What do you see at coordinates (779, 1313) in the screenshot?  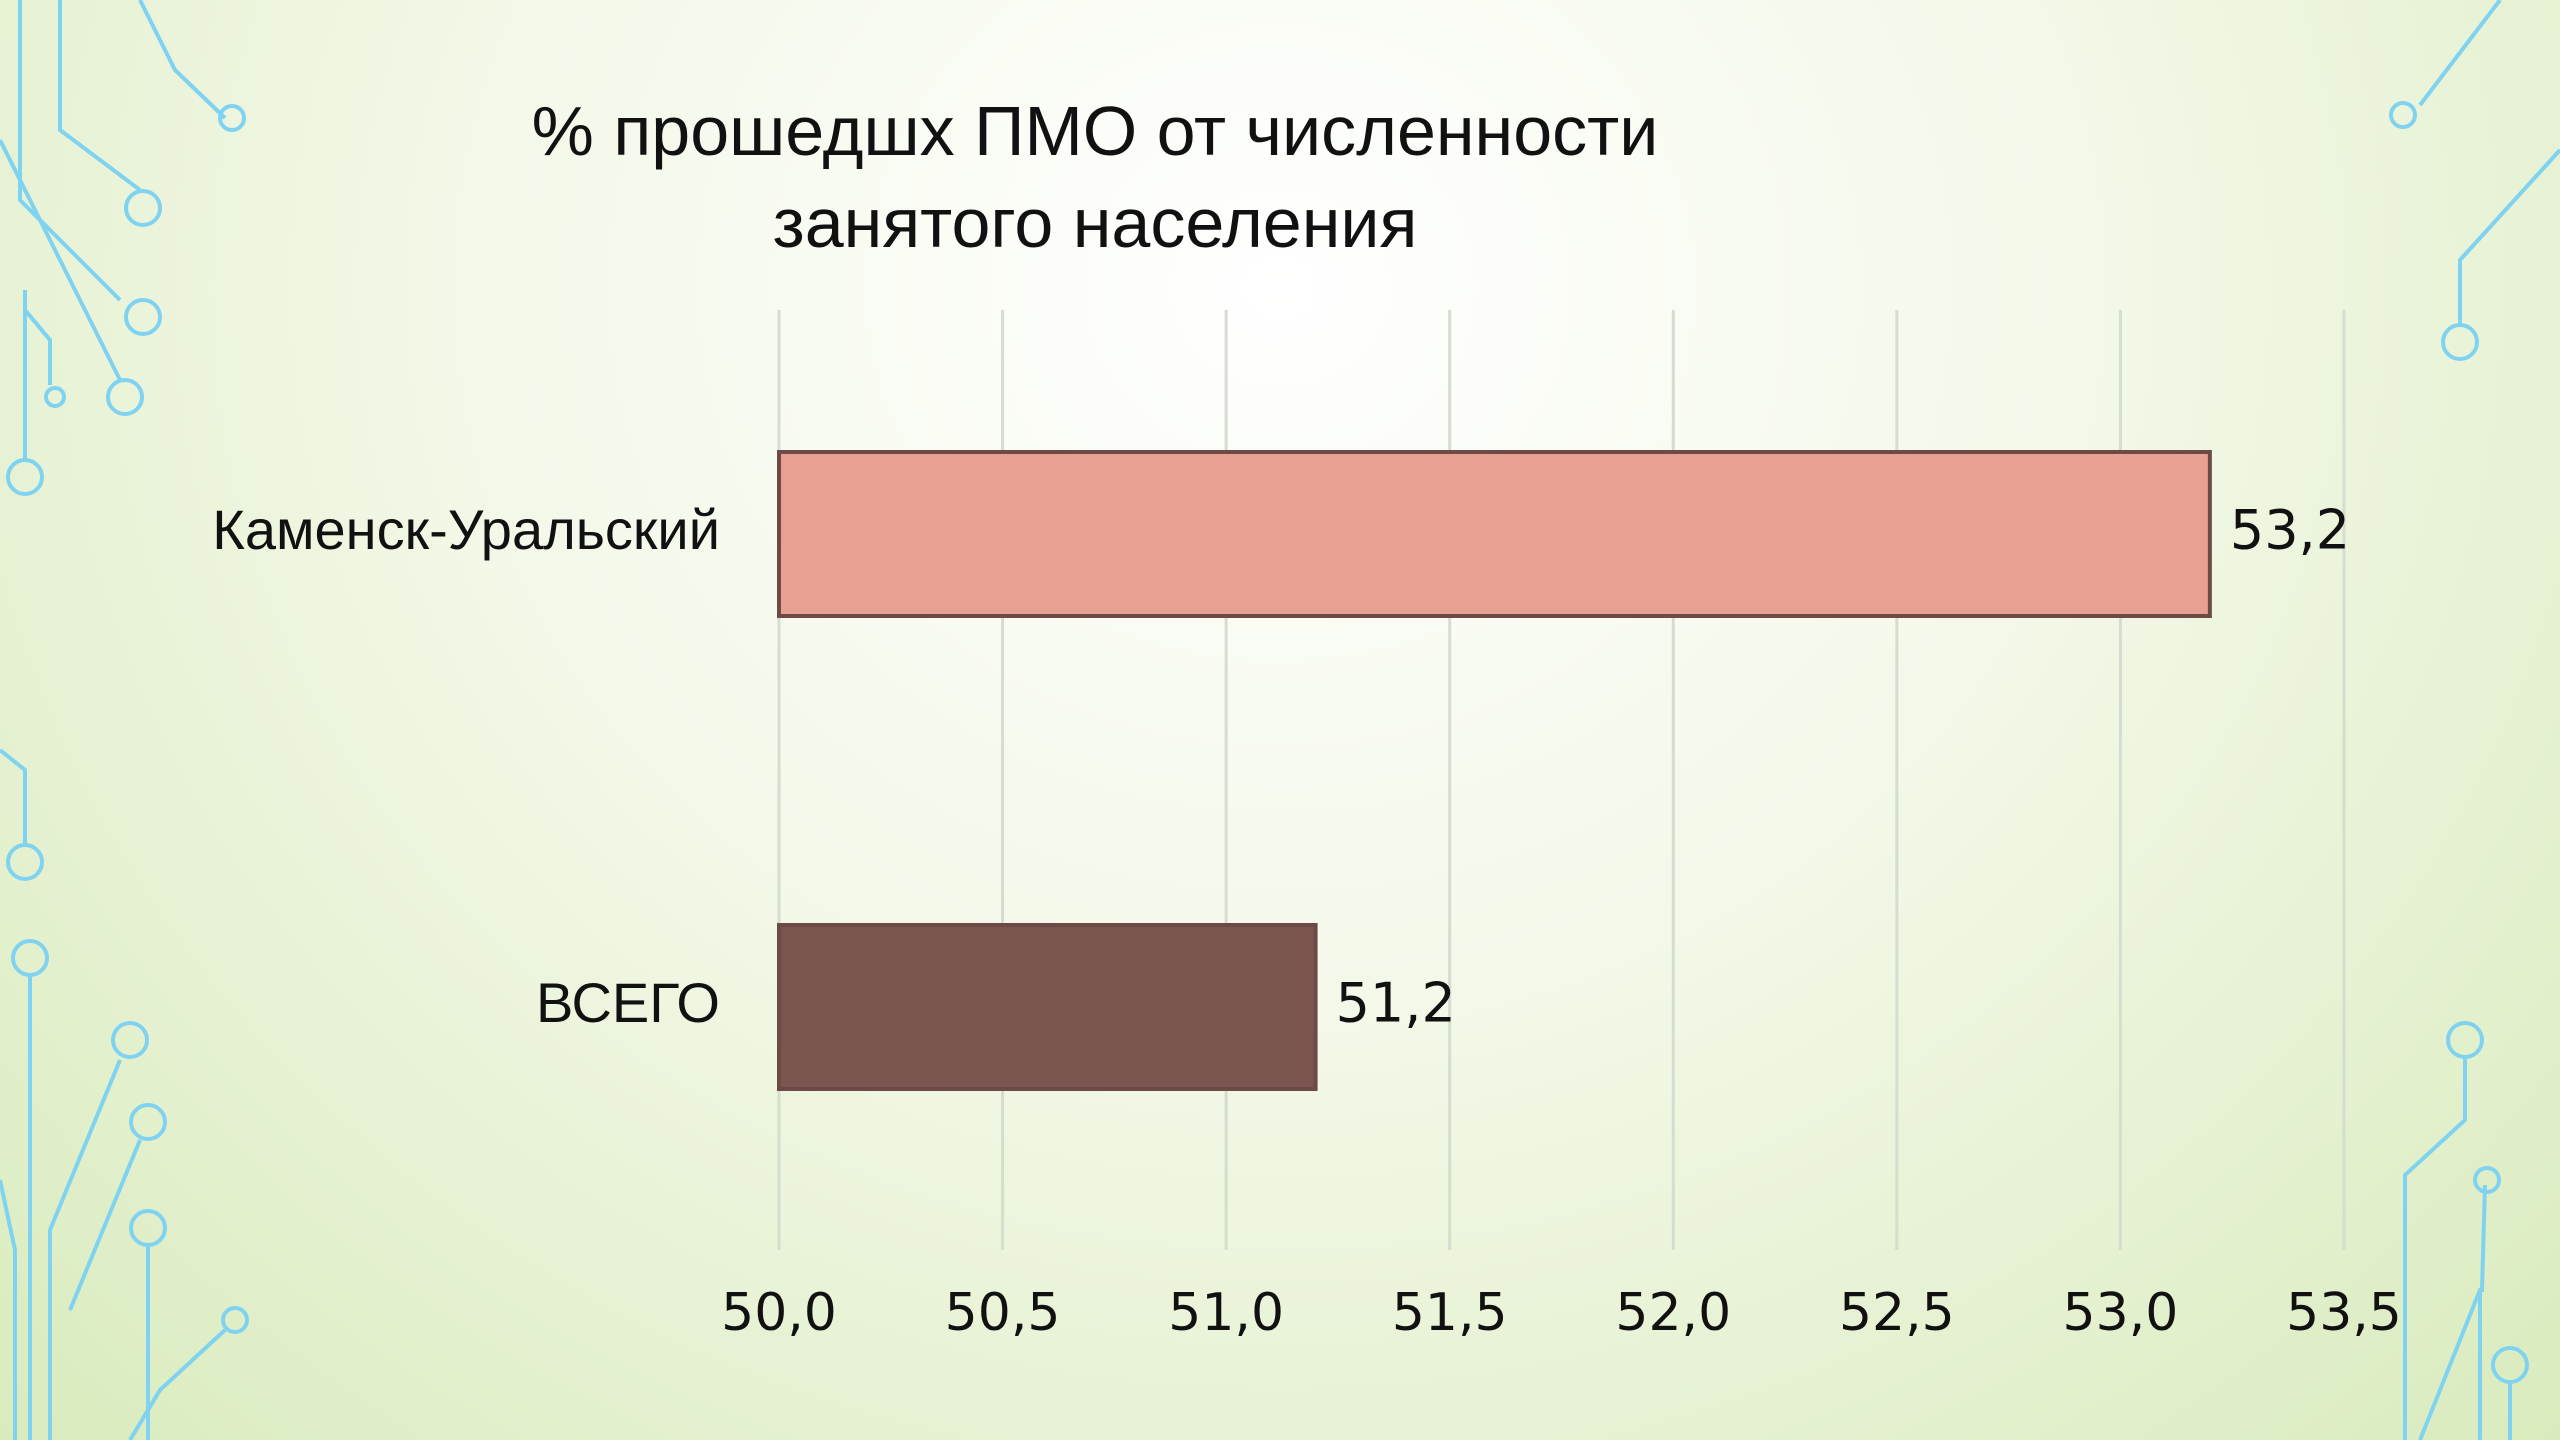 I see `x-tick-label: 50,0` at bounding box center [779, 1313].